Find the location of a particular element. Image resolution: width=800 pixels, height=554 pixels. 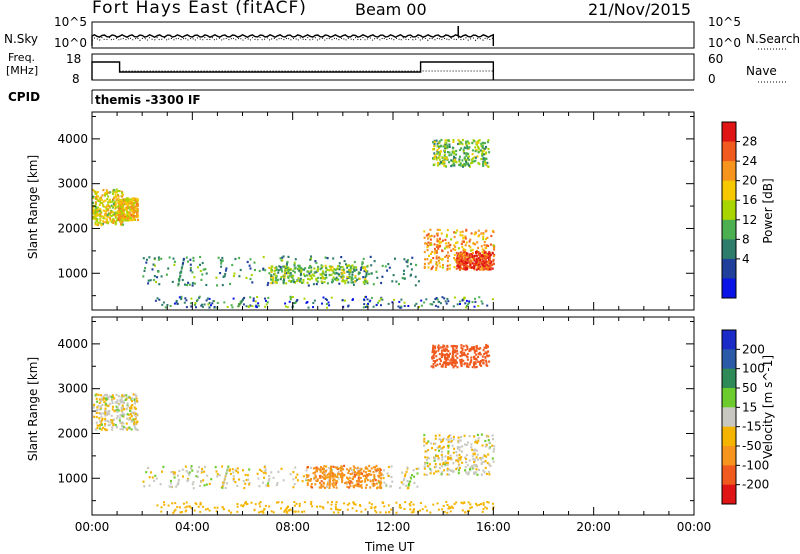

vel-ytick-label: 1000 is located at coordinates (72, 478).